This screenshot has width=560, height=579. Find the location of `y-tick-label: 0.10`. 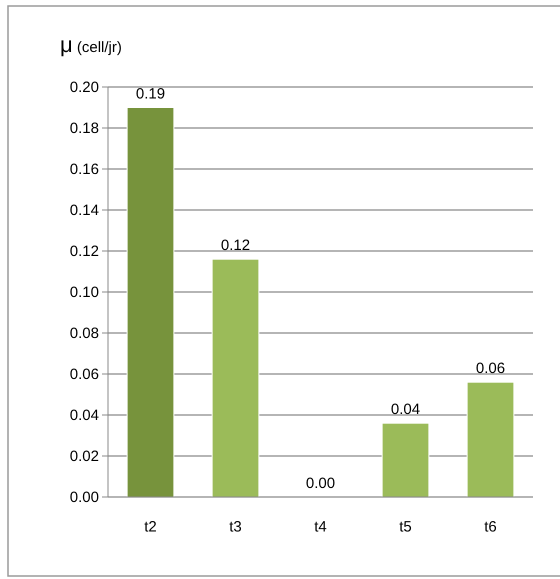

y-tick-label: 0.10 is located at coordinates (84, 292).